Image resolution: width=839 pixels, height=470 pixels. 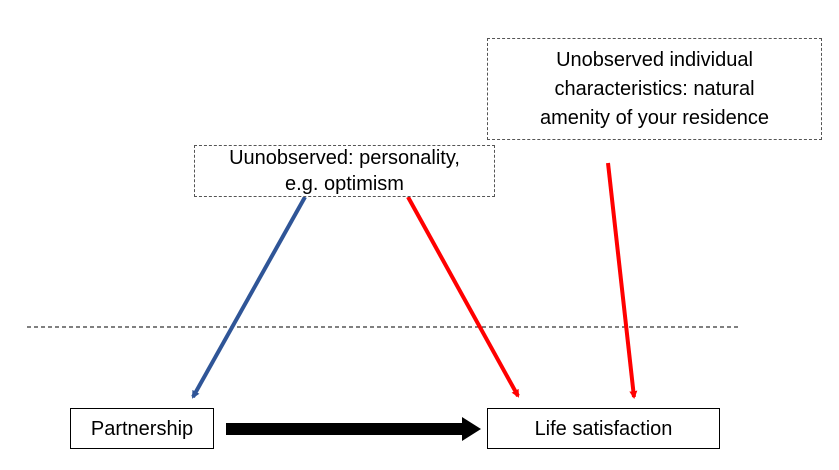 What do you see at coordinates (353, 429) in the screenshot?
I see `arrow-partnership-to-life-satisfaction` at bounding box center [353, 429].